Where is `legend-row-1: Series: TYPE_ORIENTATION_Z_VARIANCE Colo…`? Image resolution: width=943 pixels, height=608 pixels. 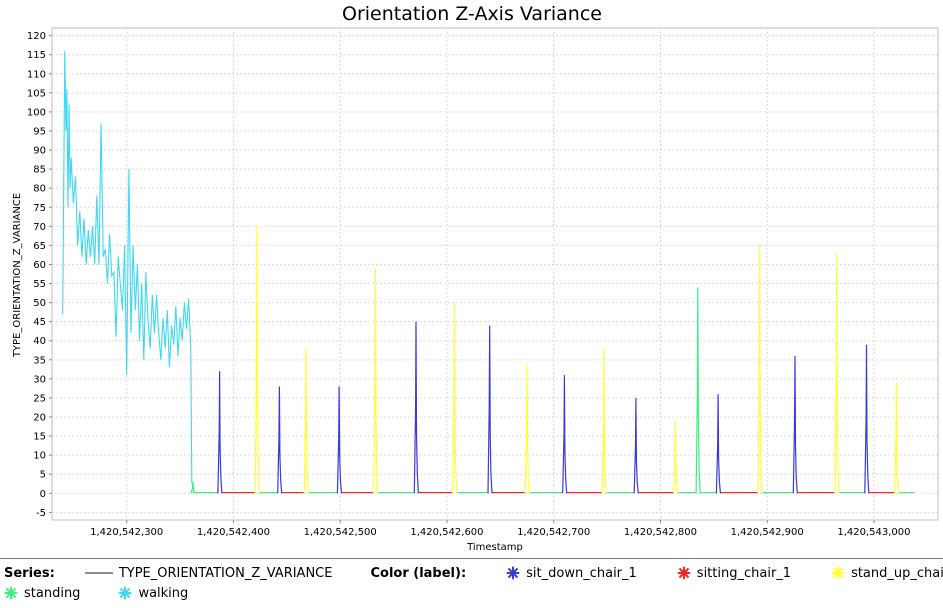
legend-row-1: Series: TYPE_ORIENTATION_Z_VARIANCE Colo… is located at coordinates (473, 573).